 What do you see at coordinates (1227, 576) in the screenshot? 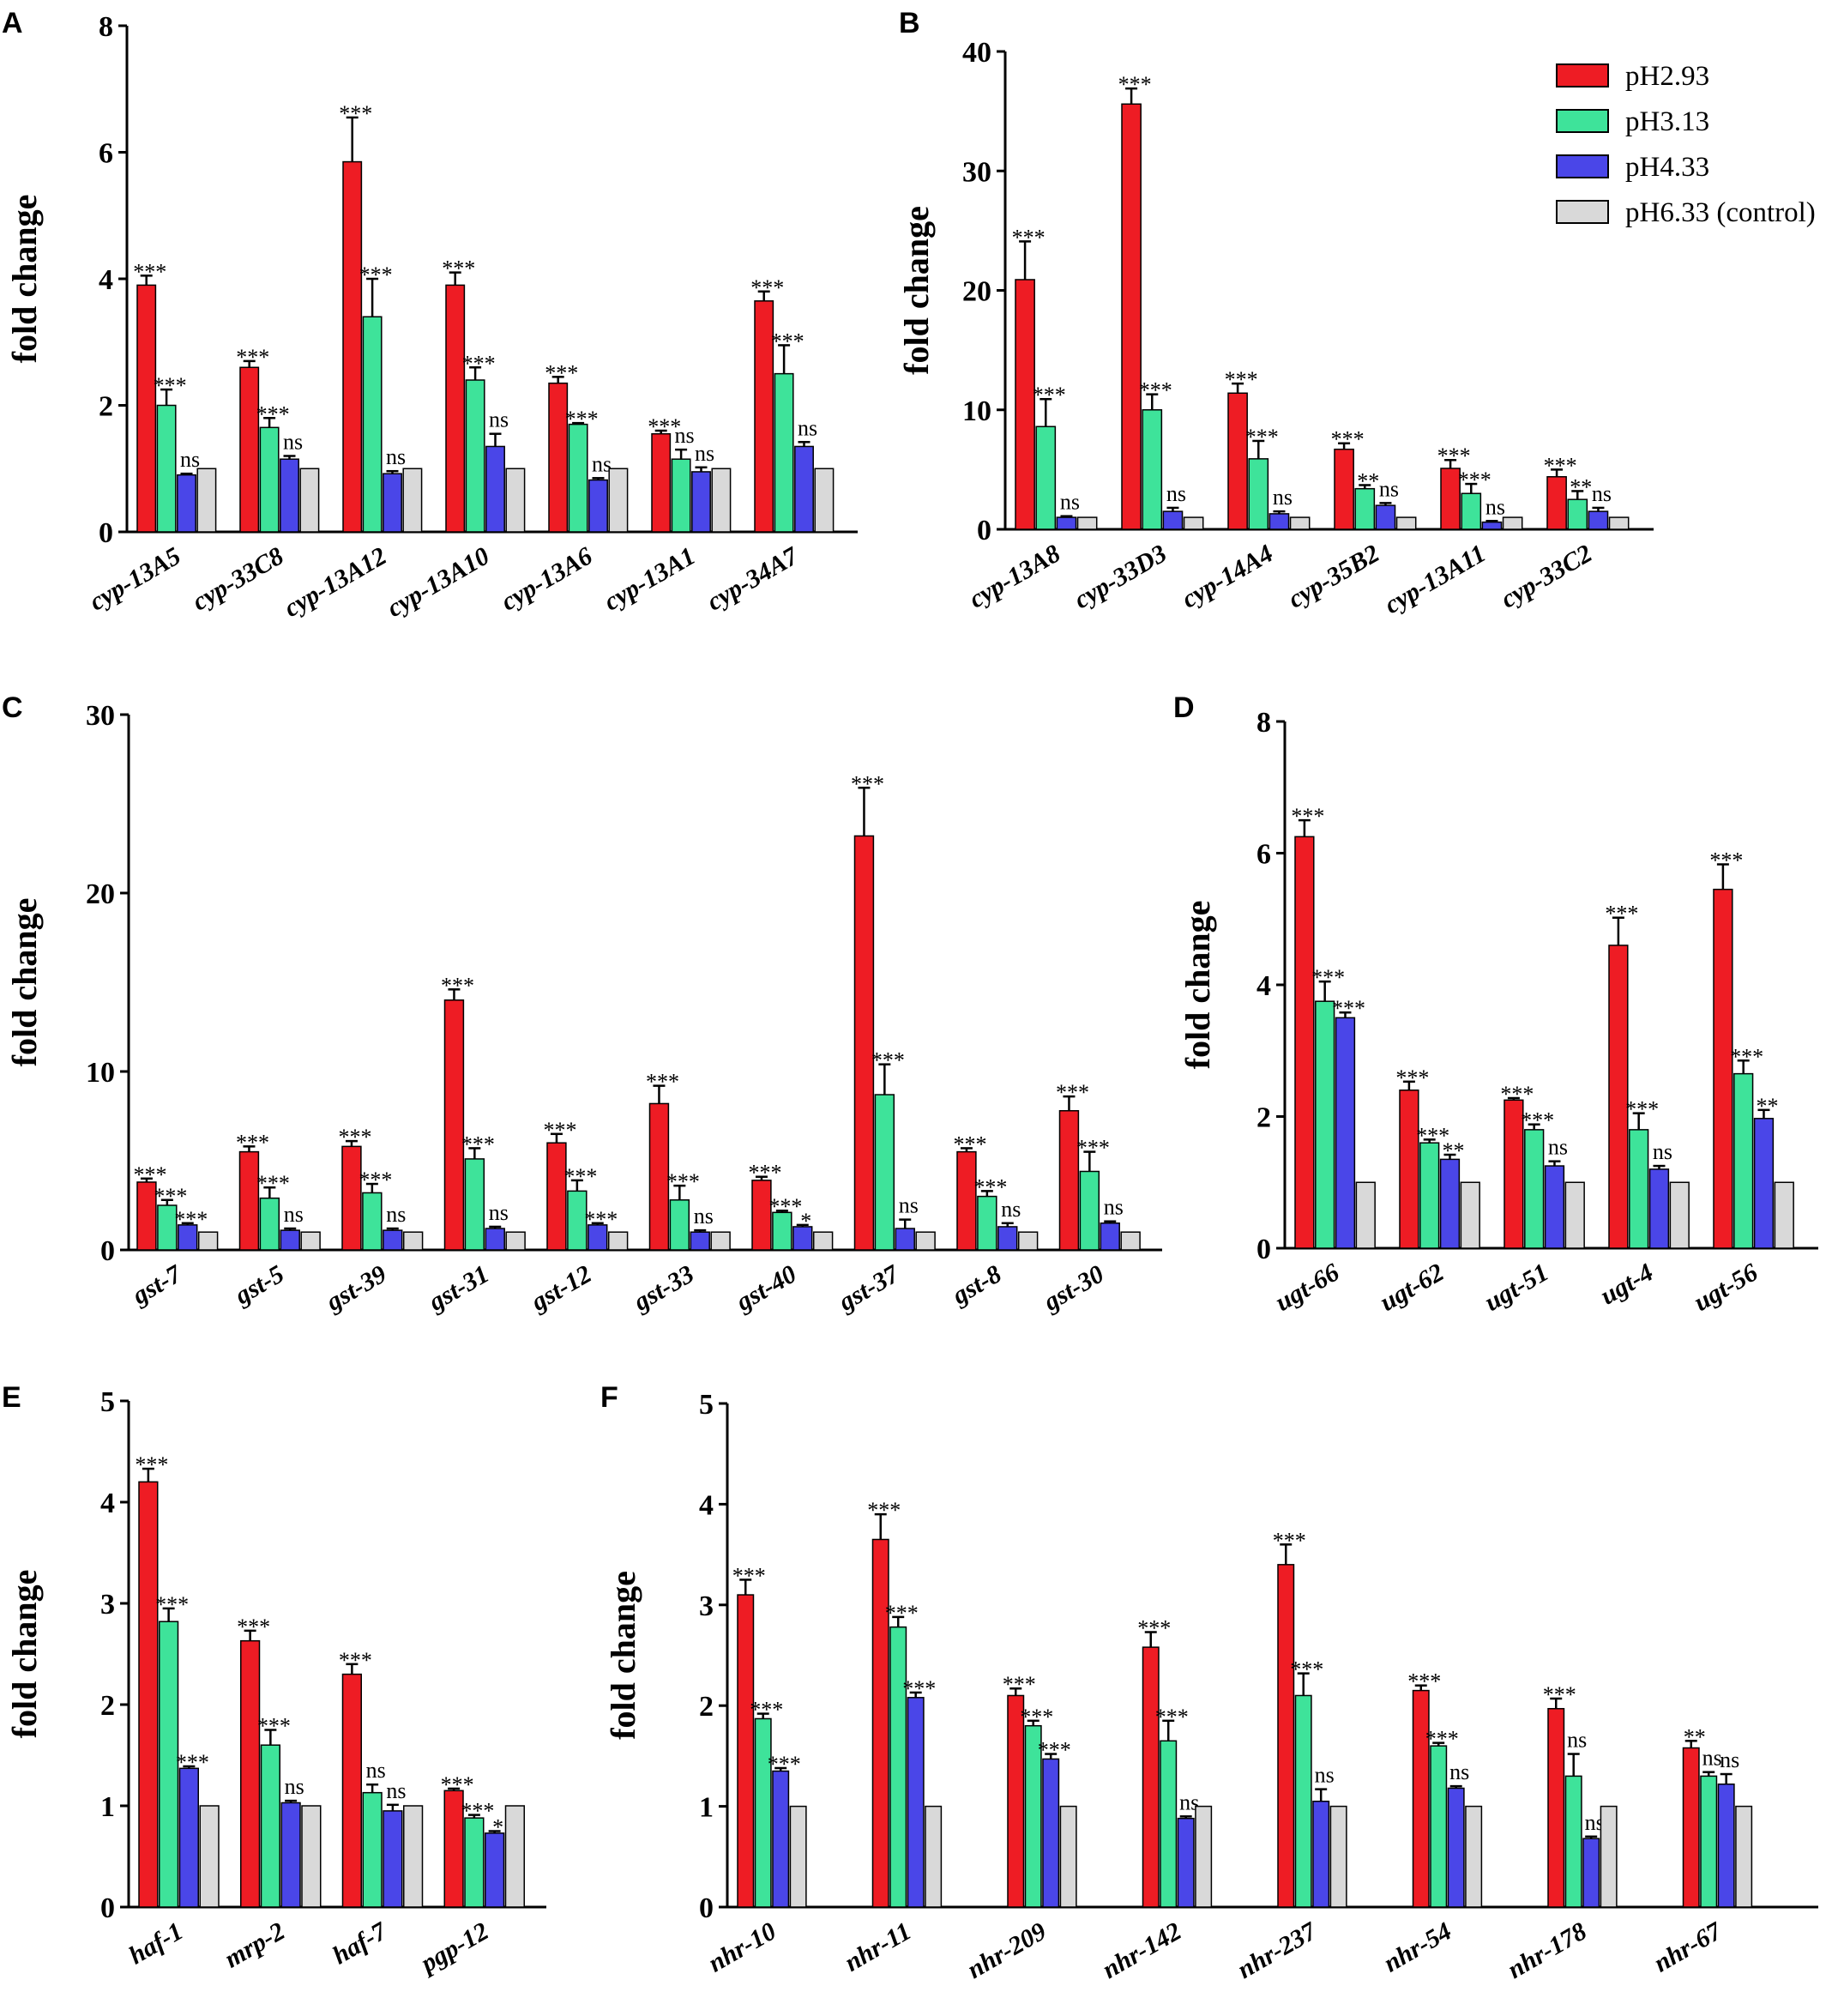
I see `x-tick-label: cyp-14A4` at bounding box center [1227, 576].